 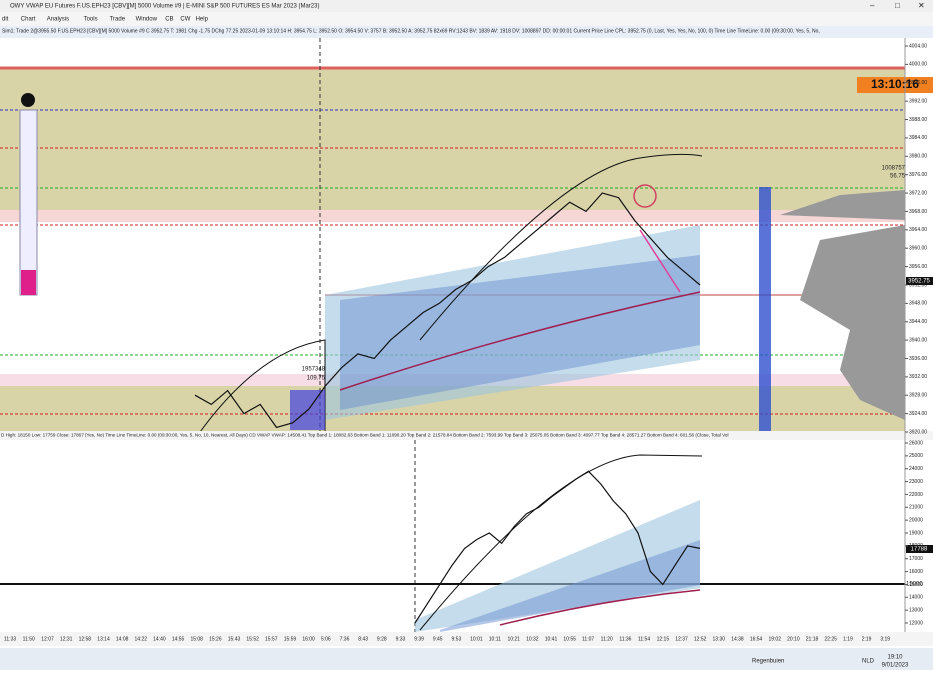 I want to click on x-tick-label: 11:36, so click(x=625, y=639).